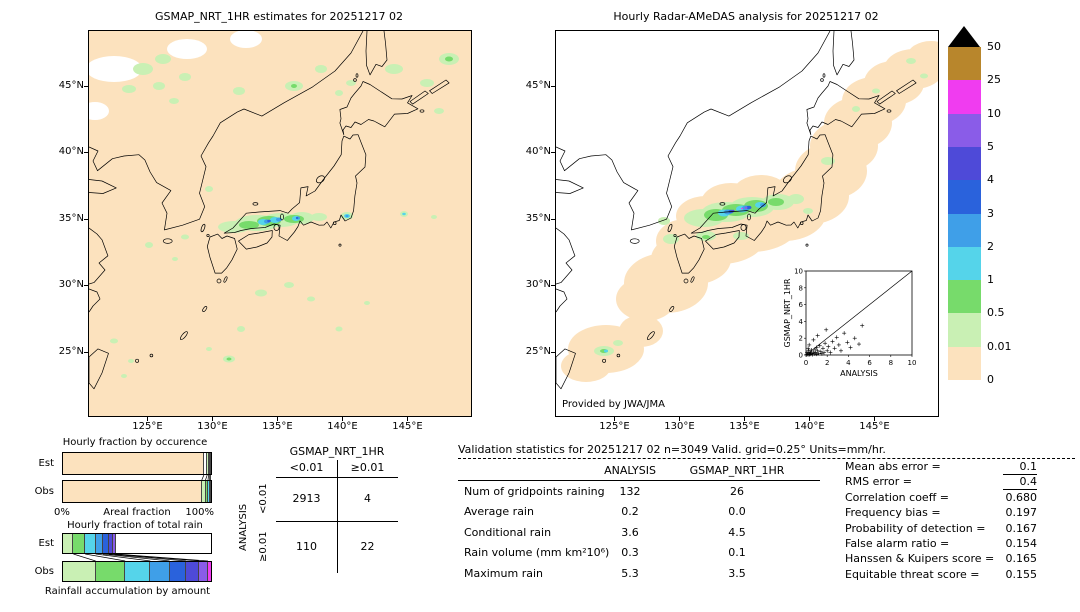  I want to click on lat-tick-label: 25°N, so click(538, 351).